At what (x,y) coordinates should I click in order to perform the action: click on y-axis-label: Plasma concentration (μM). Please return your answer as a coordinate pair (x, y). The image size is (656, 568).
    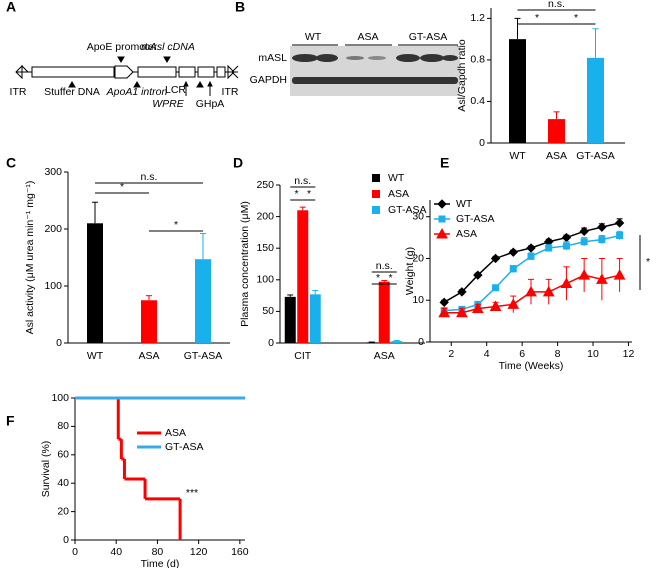
    Looking at the image, I should click on (245, 264).